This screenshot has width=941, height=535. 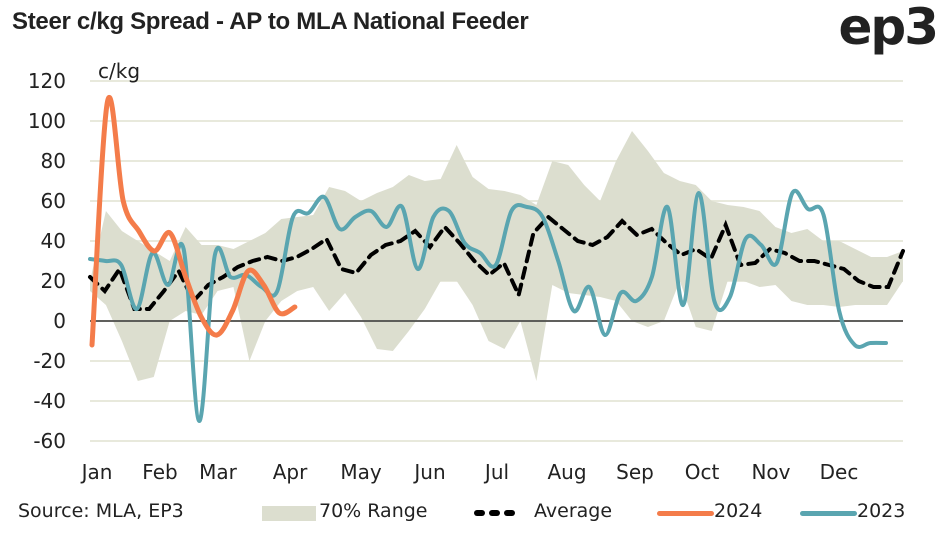 I want to click on x-tick-label: Jun, so click(x=428, y=472).